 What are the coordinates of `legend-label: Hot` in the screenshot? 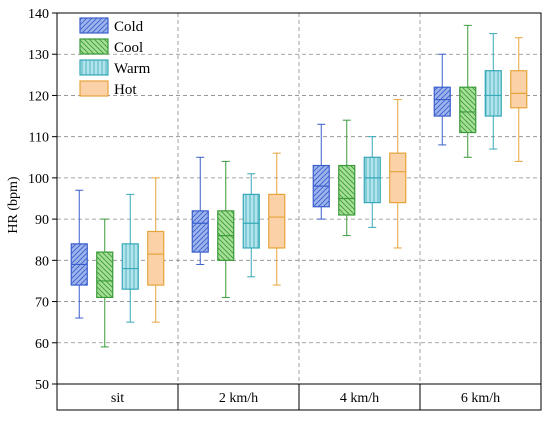 It's located at (125, 90).